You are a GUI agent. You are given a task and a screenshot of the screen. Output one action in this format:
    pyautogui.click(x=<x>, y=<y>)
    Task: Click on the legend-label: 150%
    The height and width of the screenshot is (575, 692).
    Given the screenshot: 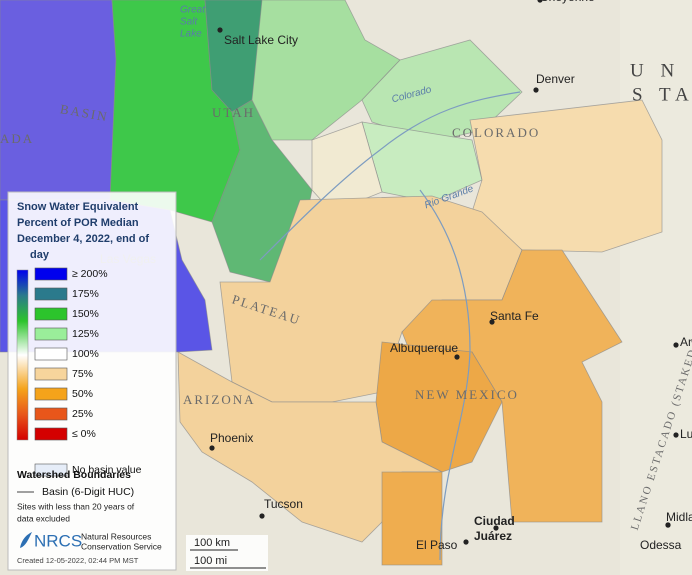 What is the action you would take?
    pyautogui.click(x=85, y=314)
    